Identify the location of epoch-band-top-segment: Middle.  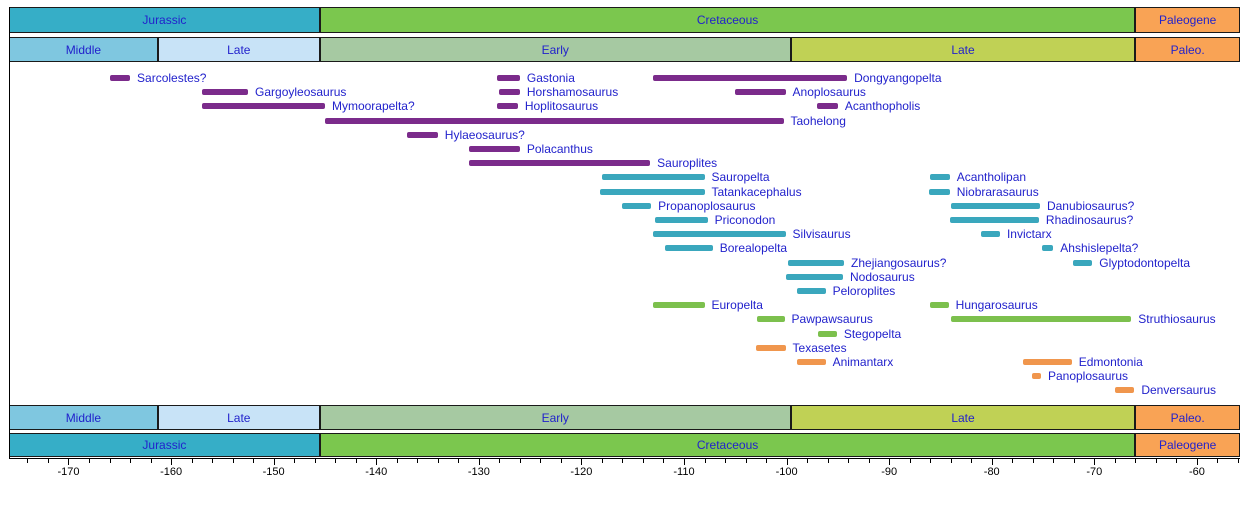
(83, 49).